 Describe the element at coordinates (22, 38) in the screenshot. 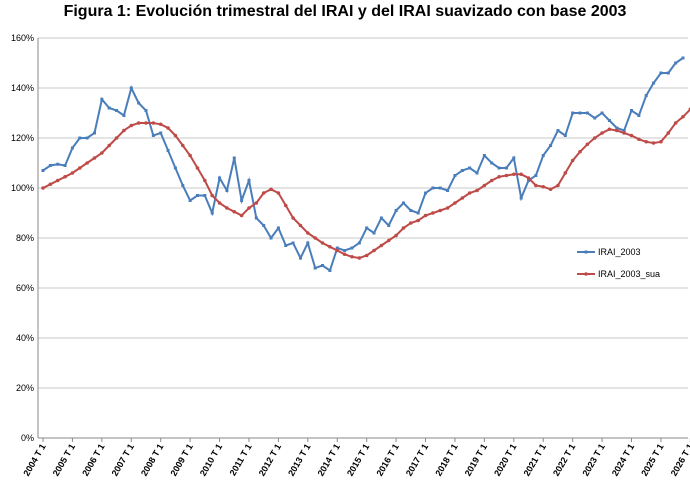

I see `y-tick-label: 160%` at that location.